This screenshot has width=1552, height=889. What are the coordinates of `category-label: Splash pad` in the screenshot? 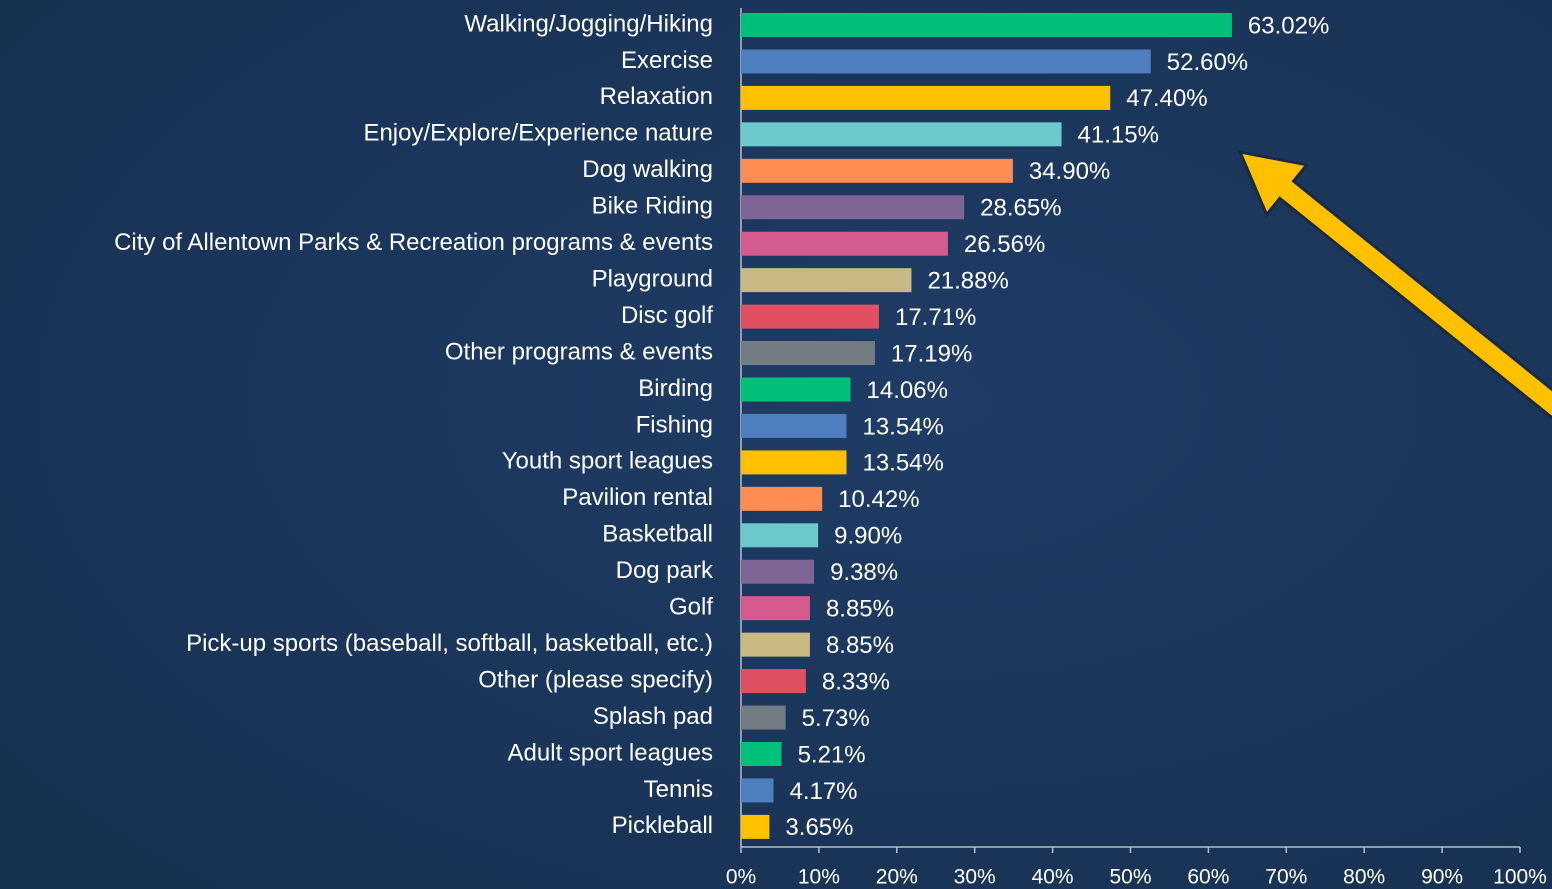 It's located at (653, 716).